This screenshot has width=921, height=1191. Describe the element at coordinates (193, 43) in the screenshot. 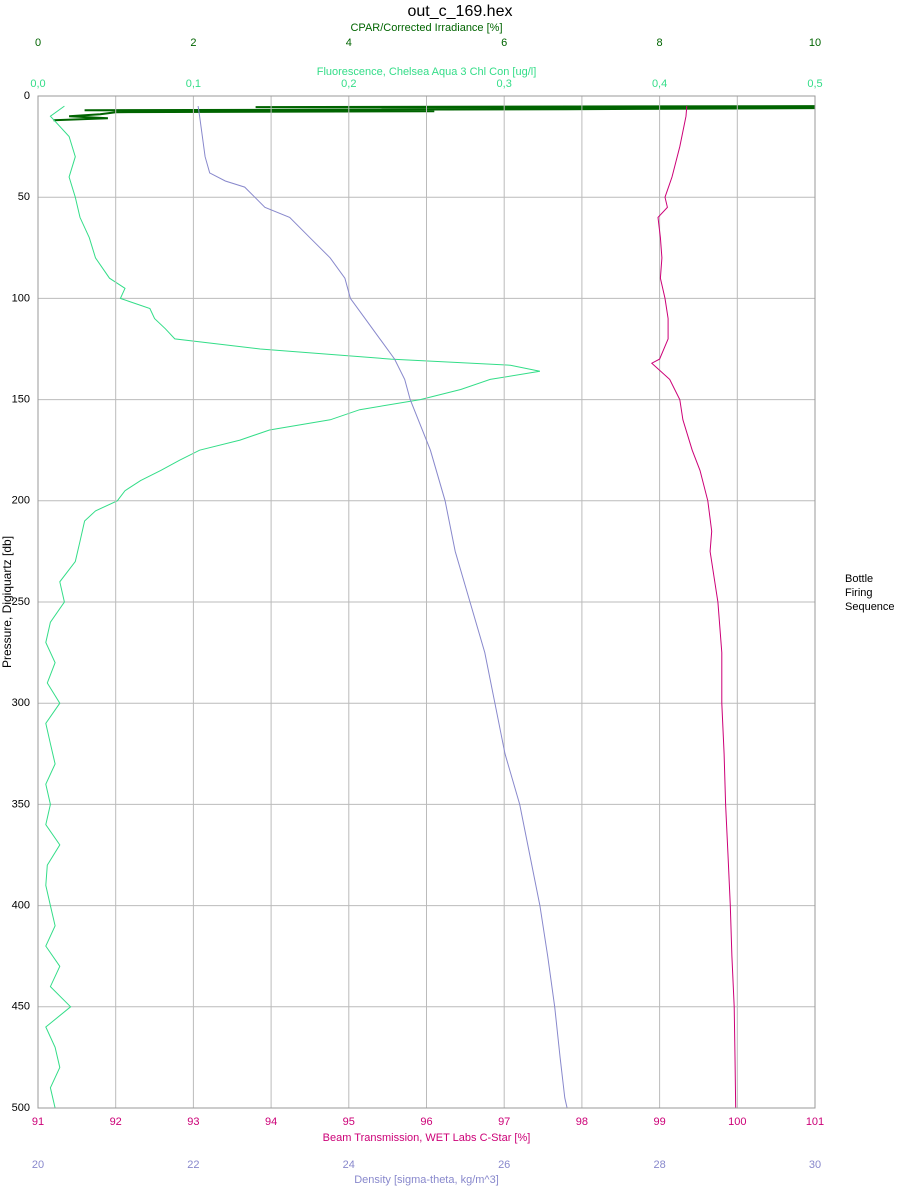

I see `x-tick-label: 2` at that location.